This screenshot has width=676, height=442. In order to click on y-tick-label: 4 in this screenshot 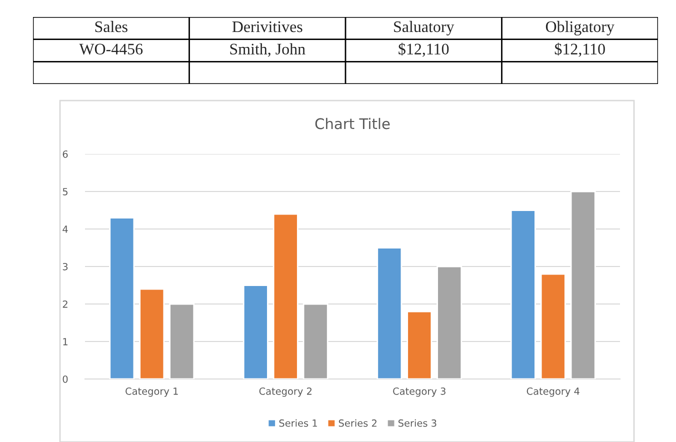, I will do `click(65, 229)`.